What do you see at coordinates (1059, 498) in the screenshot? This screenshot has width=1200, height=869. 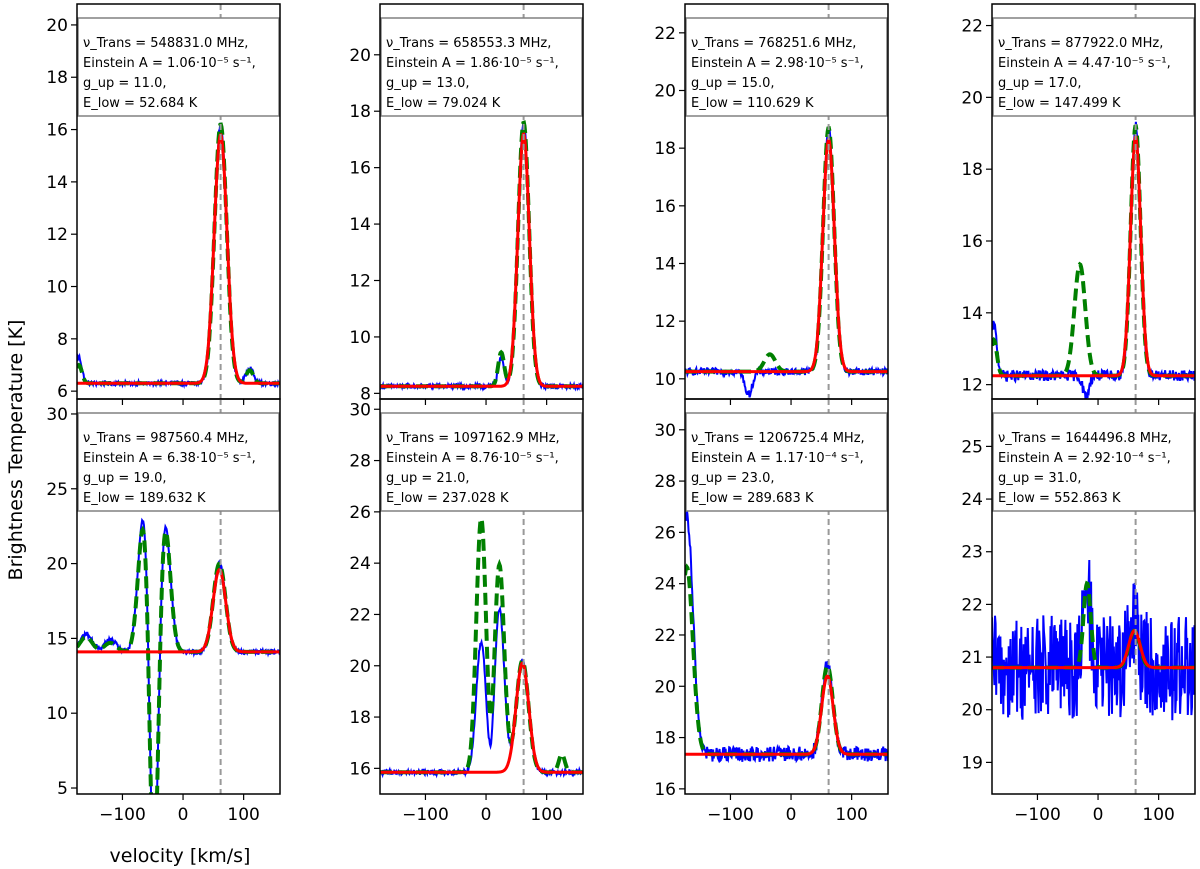 I see `annotation-line: E_low = 552.863 K` at bounding box center [1059, 498].